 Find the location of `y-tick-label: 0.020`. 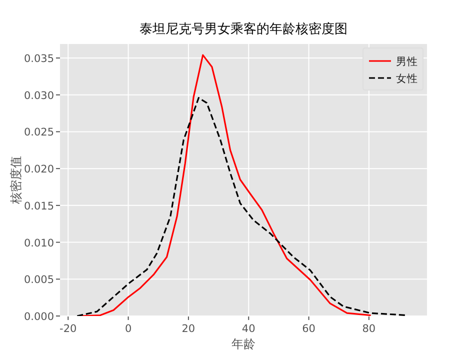

y-tick-label: 0.020 is located at coordinates (39, 170).